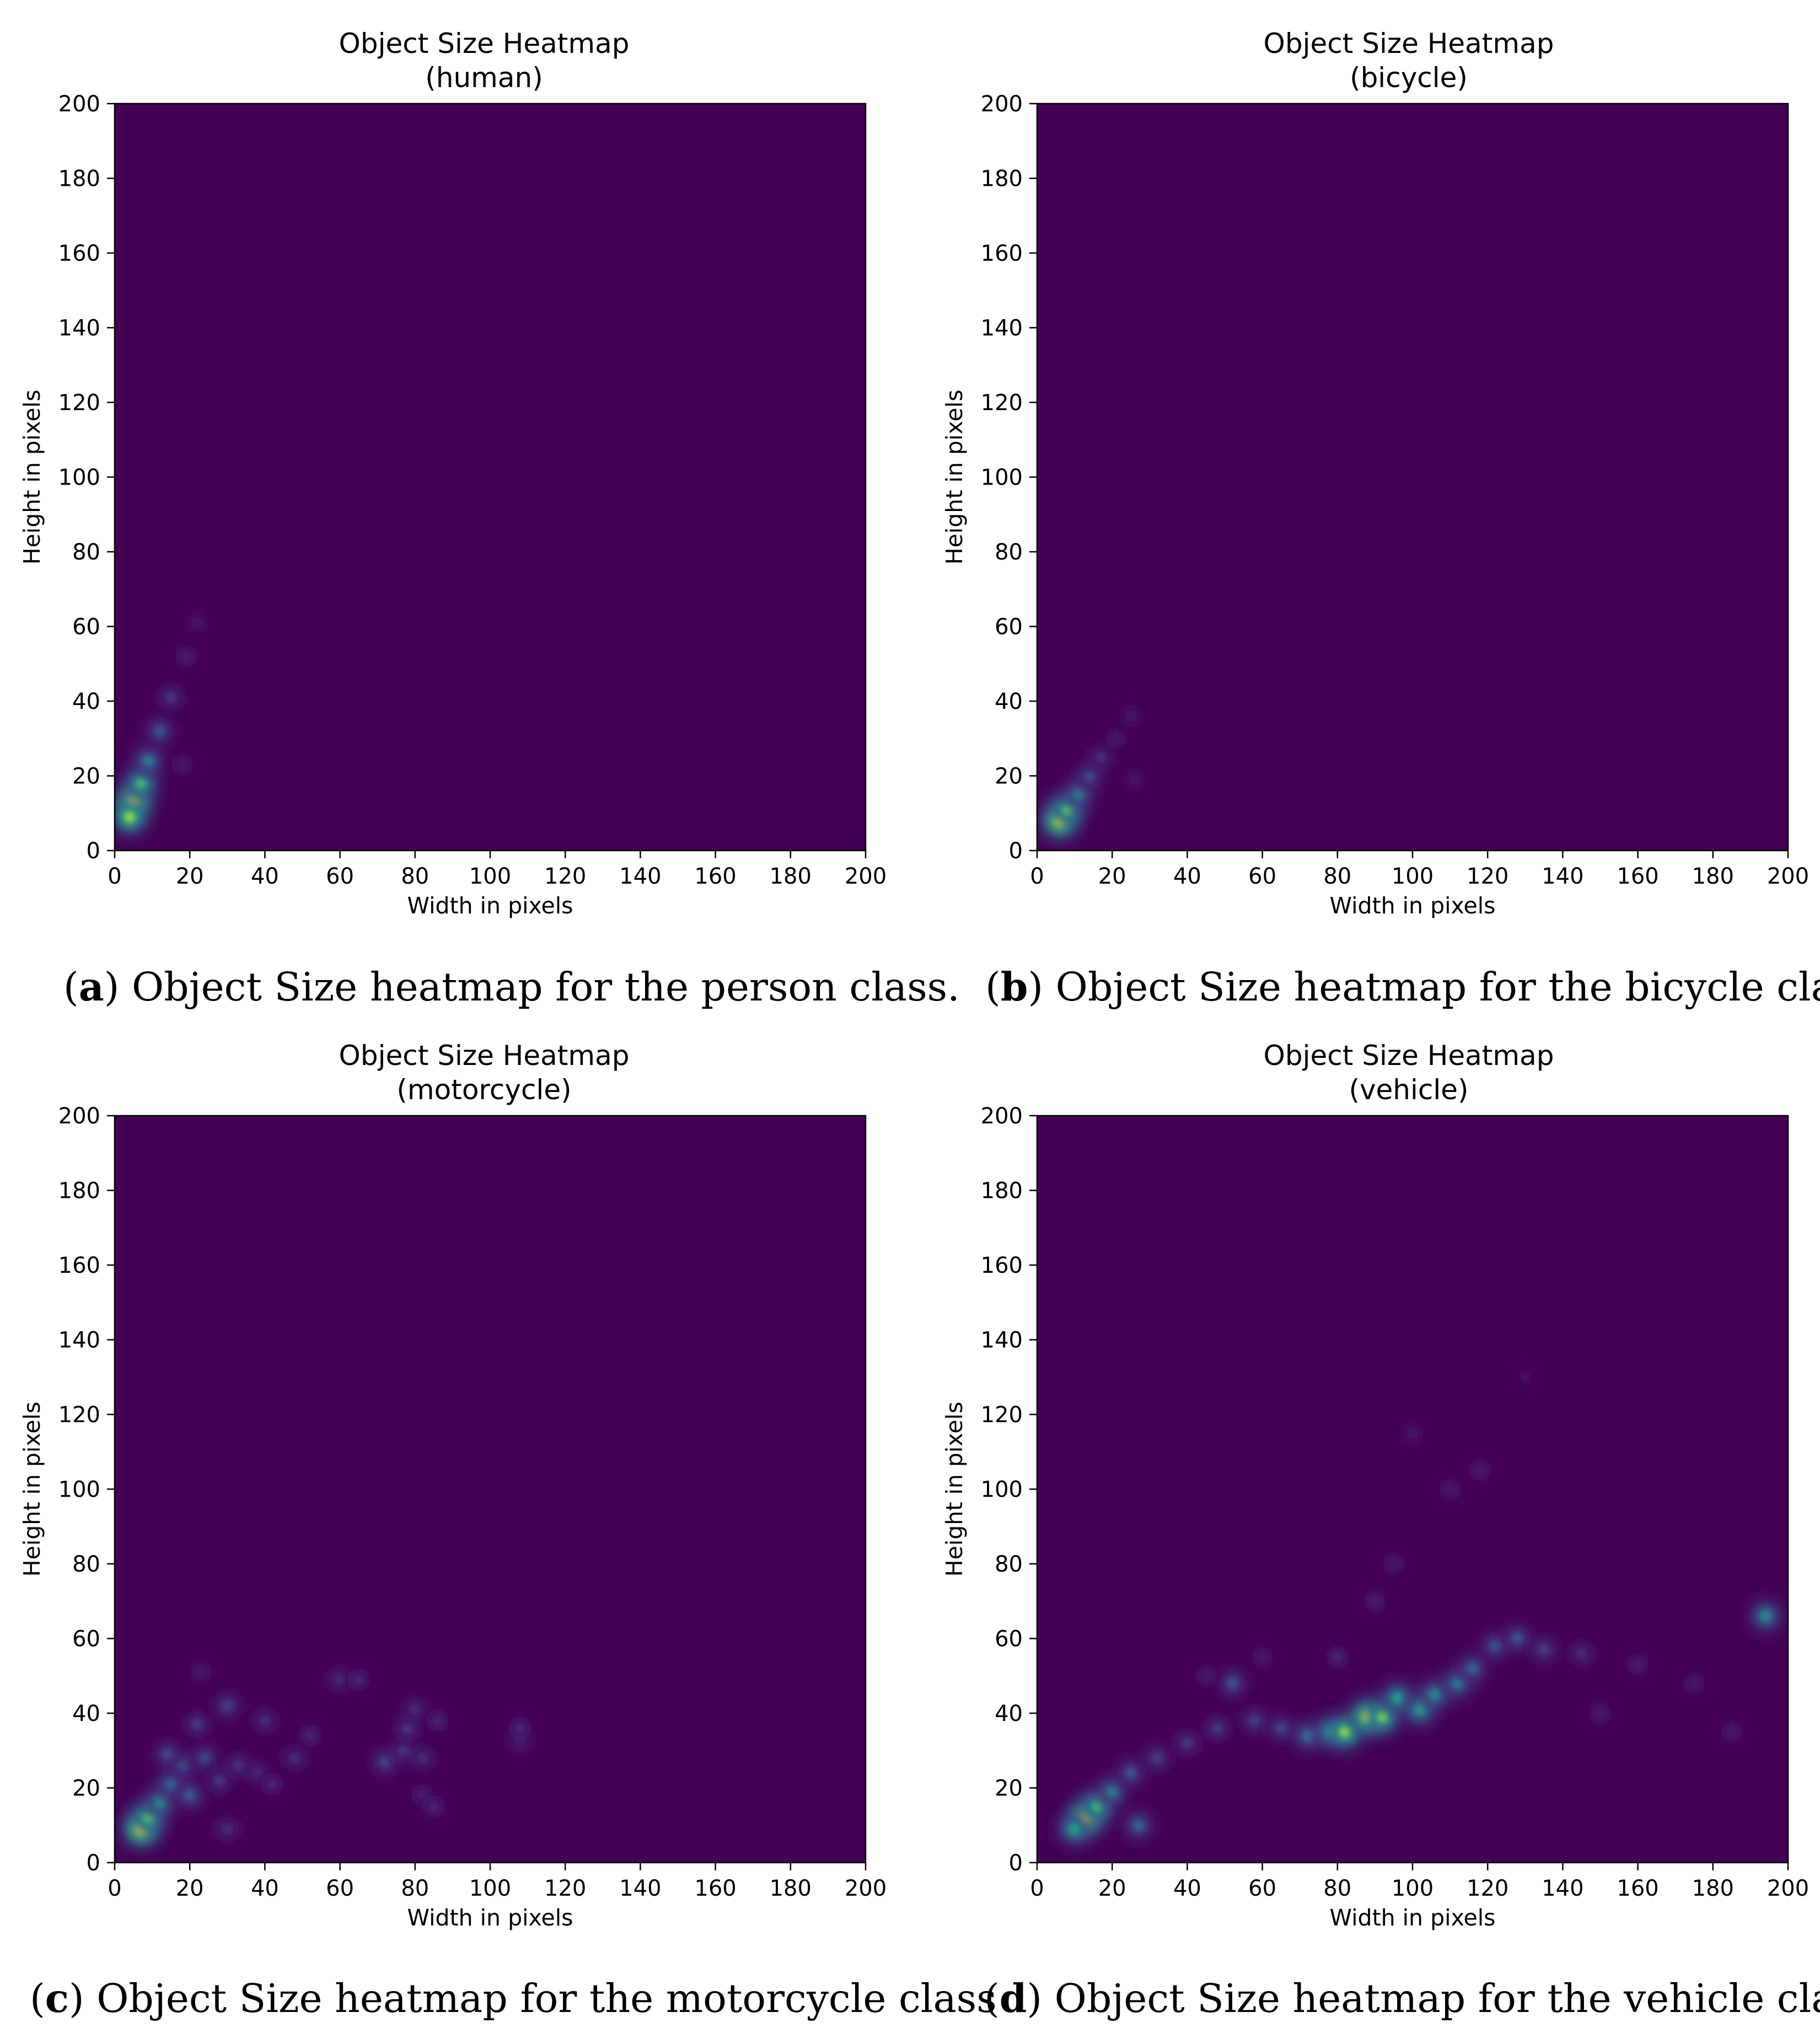 The image size is (1820, 2039). What do you see at coordinates (190, 877) in the screenshot?
I see `x-tick-label: 20` at bounding box center [190, 877].